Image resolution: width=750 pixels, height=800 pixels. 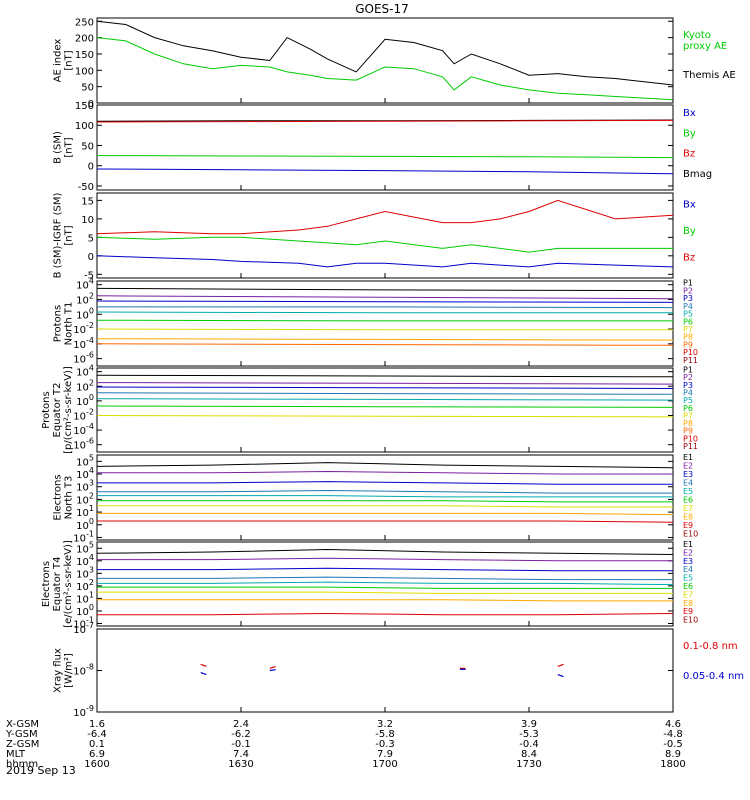 What do you see at coordinates (385, 301) in the screenshot?
I see `series-p3` at bounding box center [385, 301].